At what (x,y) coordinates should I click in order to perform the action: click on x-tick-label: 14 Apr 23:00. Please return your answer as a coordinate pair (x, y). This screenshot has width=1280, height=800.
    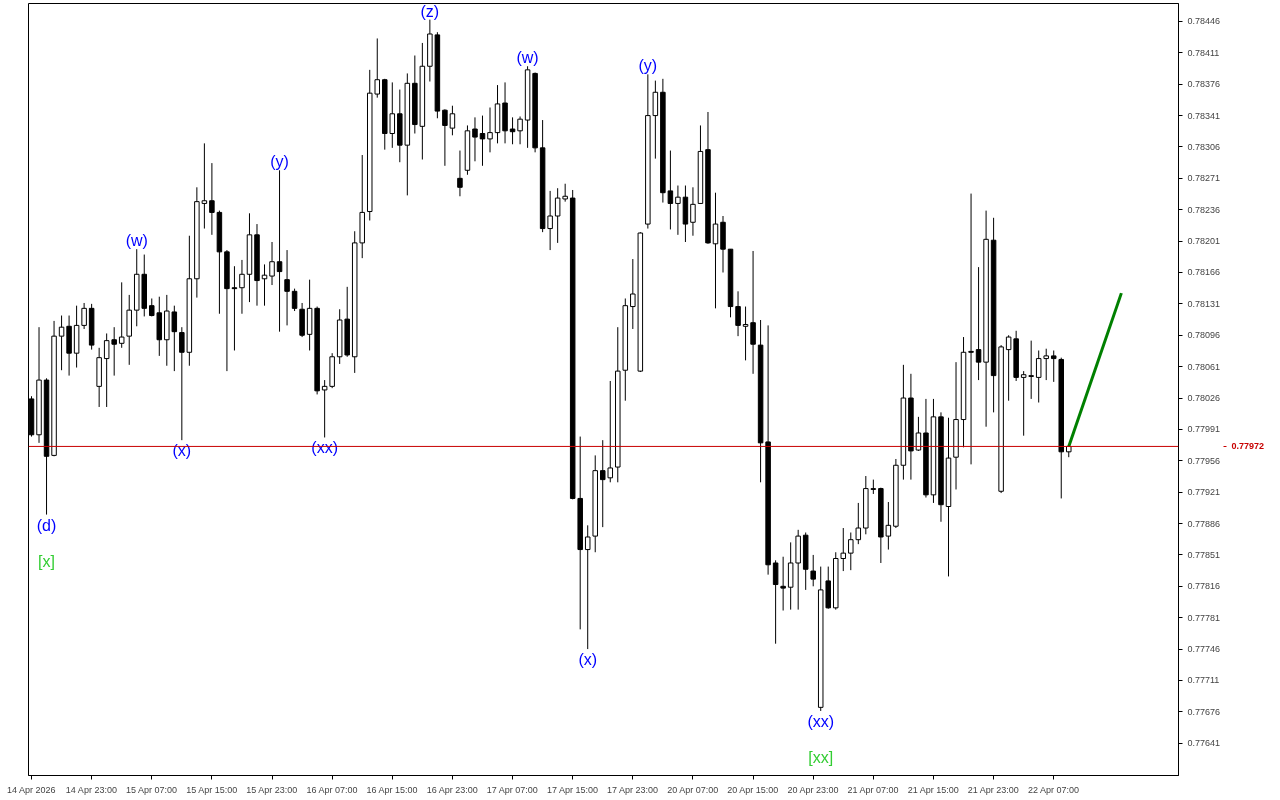
    Looking at the image, I should click on (91, 789).